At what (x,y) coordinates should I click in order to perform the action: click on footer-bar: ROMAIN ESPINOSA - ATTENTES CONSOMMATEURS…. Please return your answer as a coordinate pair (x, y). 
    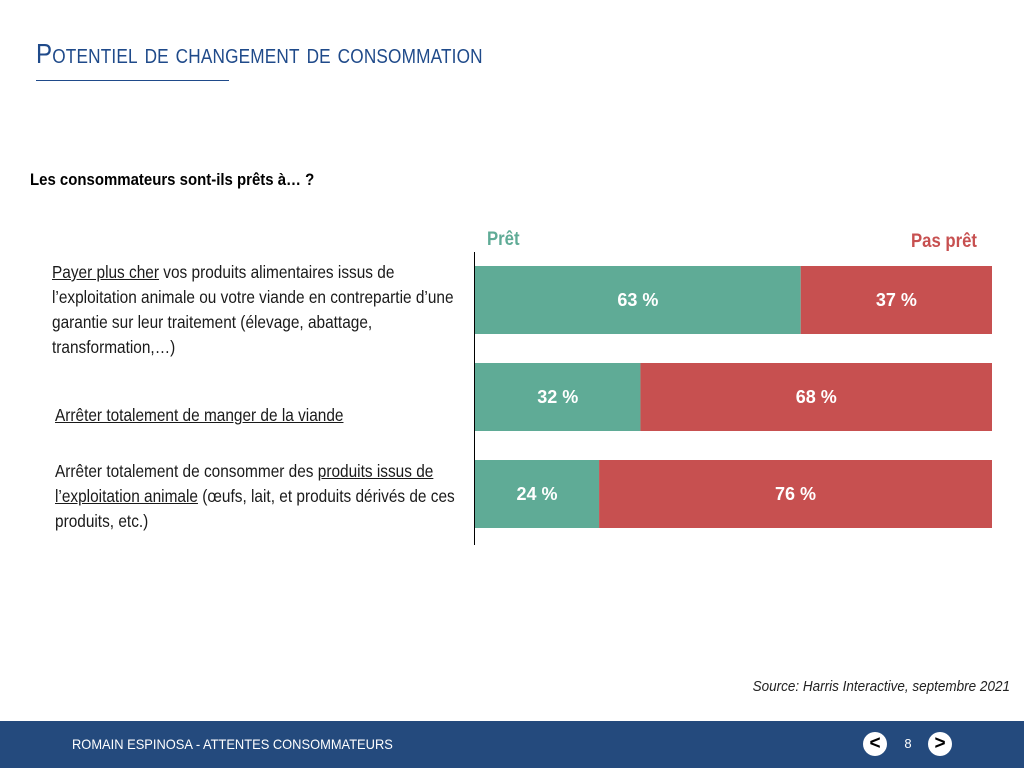
    Looking at the image, I should click on (512, 744).